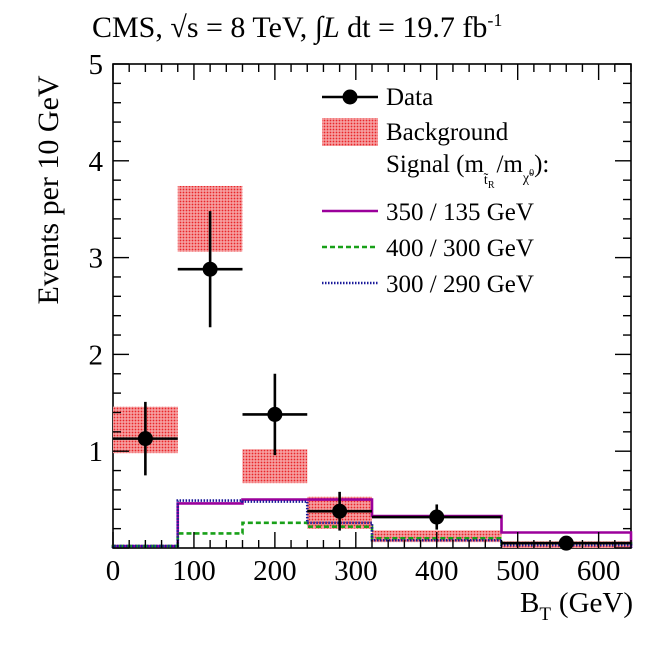 This screenshot has height=645, width=664. Describe the element at coordinates (433, 27) in the screenshot. I see `lumi-value: = 19.7 fb` at that location.